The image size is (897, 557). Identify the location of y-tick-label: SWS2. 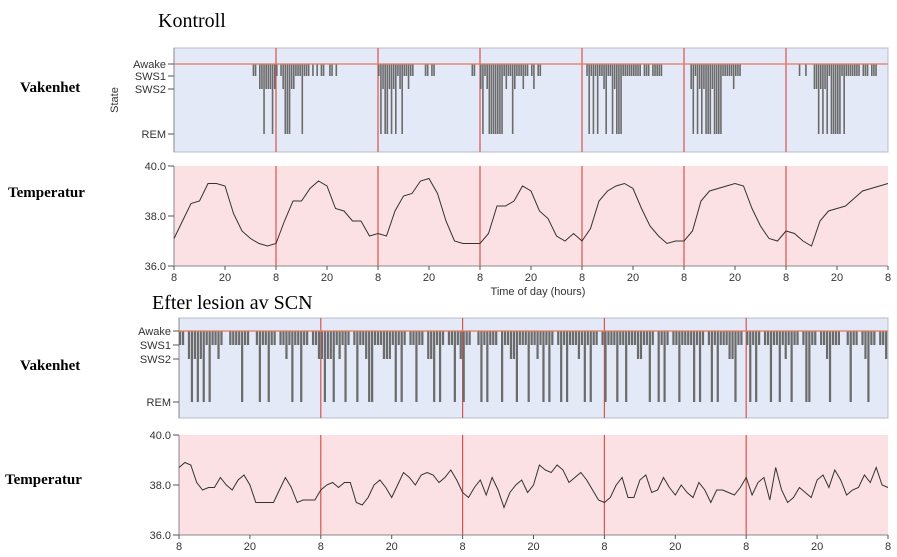
(150, 90).